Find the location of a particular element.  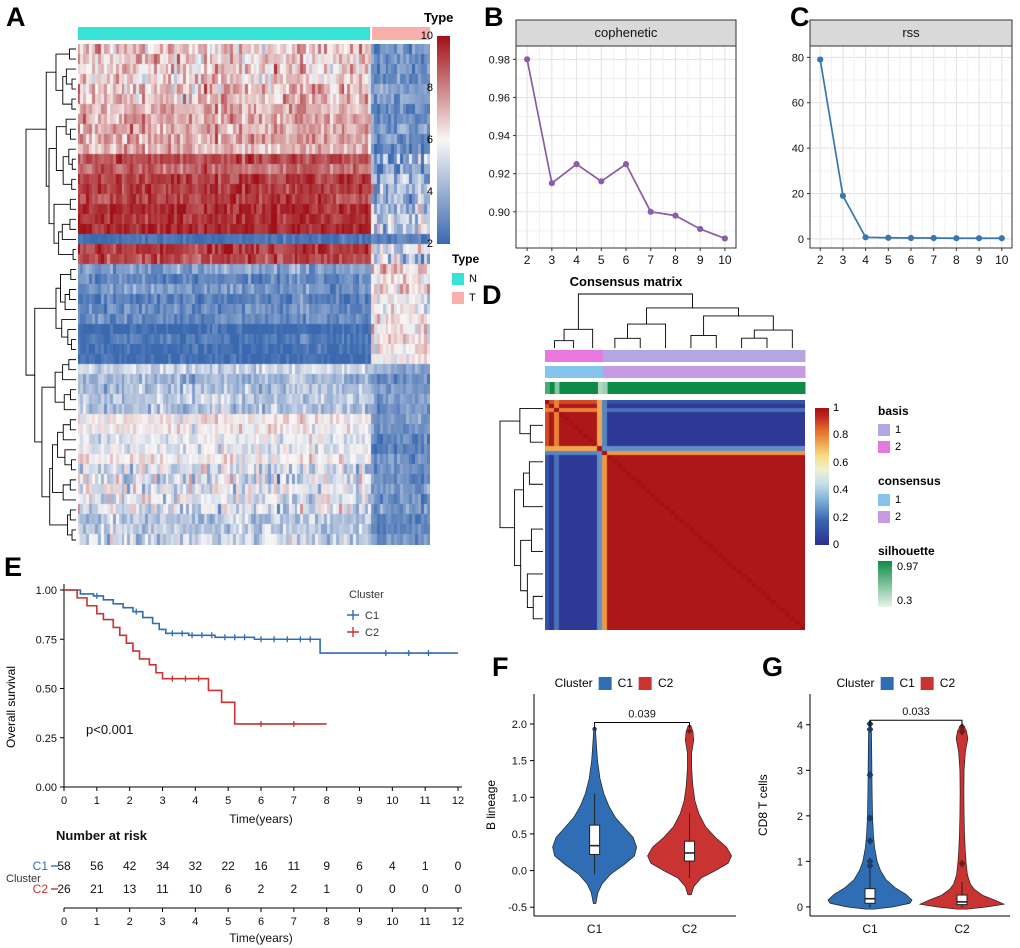

type-legend-title: Type is located at coordinates (466, 259).